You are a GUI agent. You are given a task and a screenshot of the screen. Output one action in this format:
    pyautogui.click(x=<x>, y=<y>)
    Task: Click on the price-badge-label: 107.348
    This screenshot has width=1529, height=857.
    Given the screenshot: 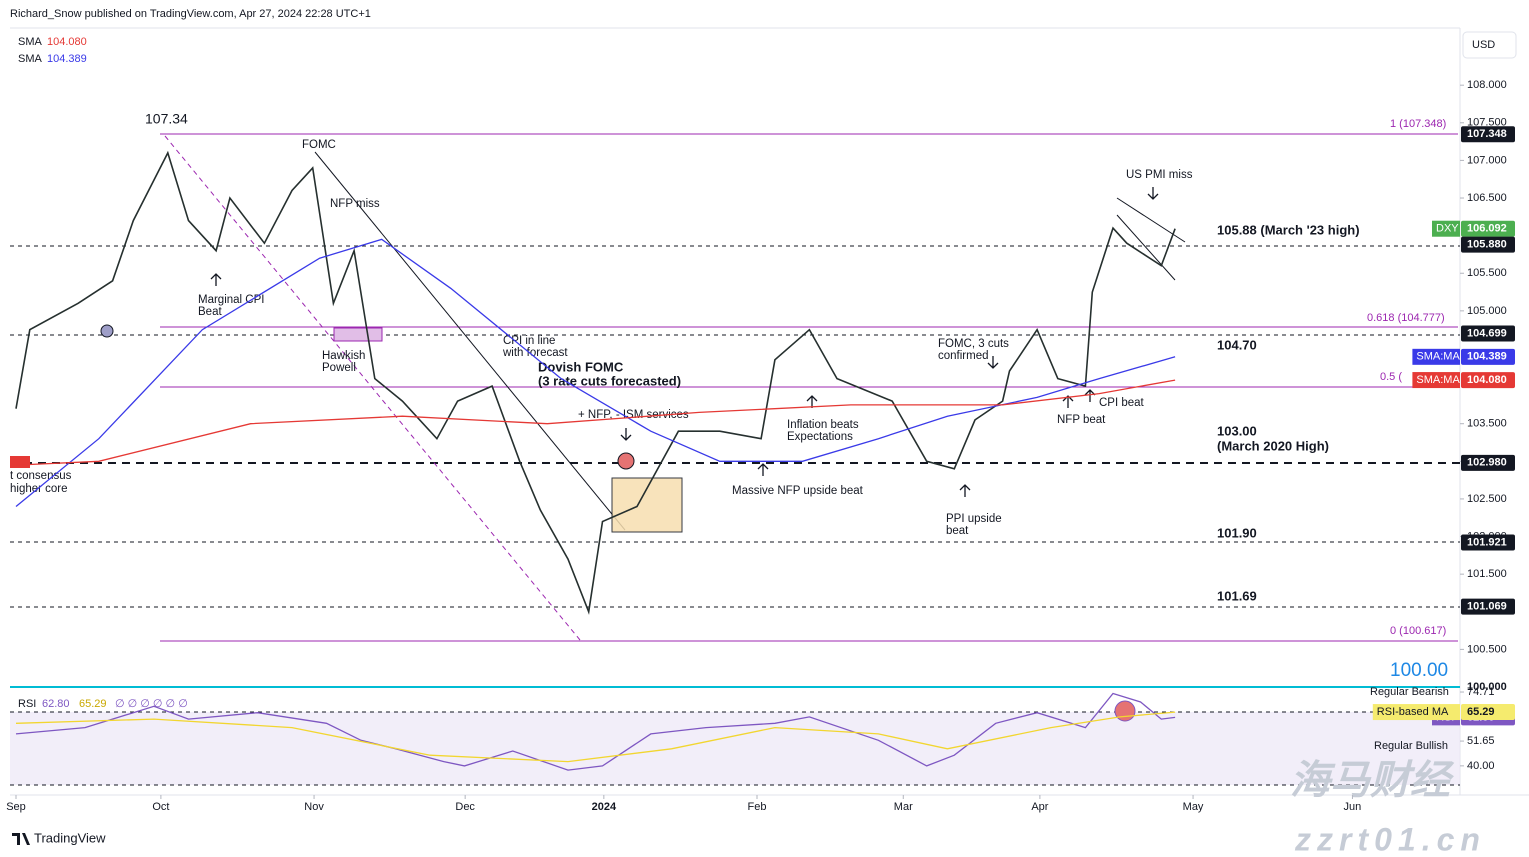 What is the action you would take?
    pyautogui.click(x=1487, y=134)
    